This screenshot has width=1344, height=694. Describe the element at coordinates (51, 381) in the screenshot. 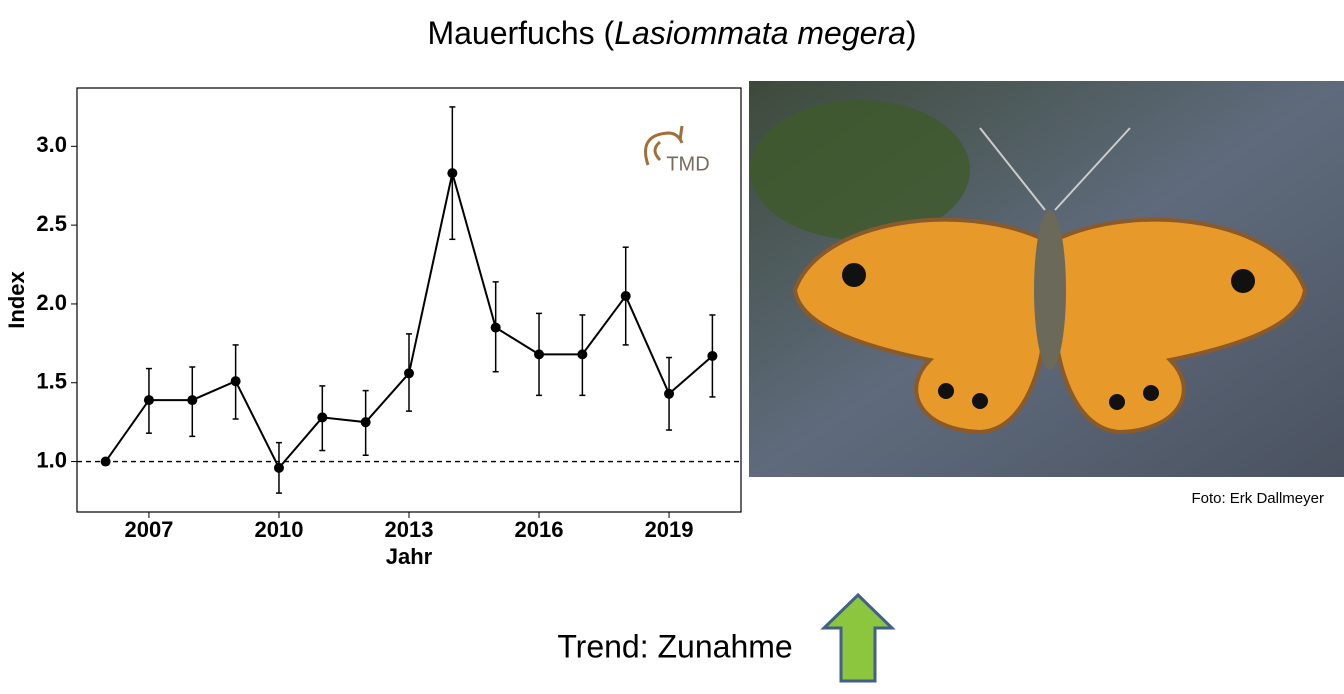

I see `y-tick-label: 1.5` at that location.